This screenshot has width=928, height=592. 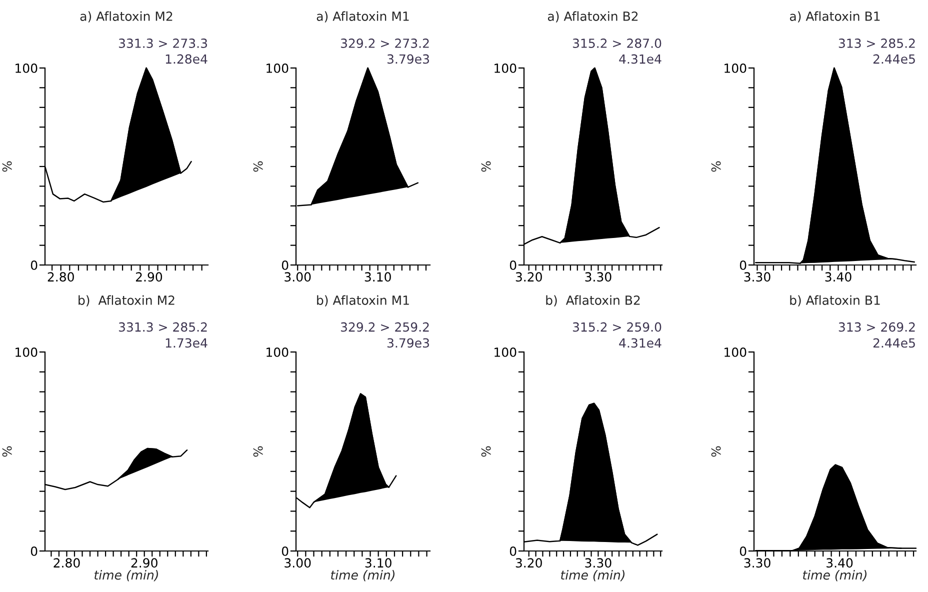 What do you see at coordinates (162, 327) in the screenshot?
I see `text: 331.3 > 285.2` at bounding box center [162, 327].